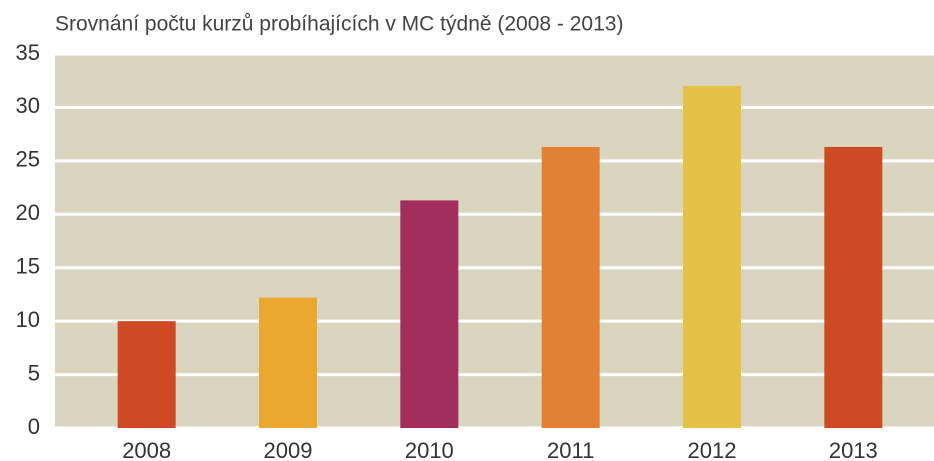 The image size is (934, 461). Describe the element at coordinates (28, 319) in the screenshot. I see `y-tick-label: 10` at that location.